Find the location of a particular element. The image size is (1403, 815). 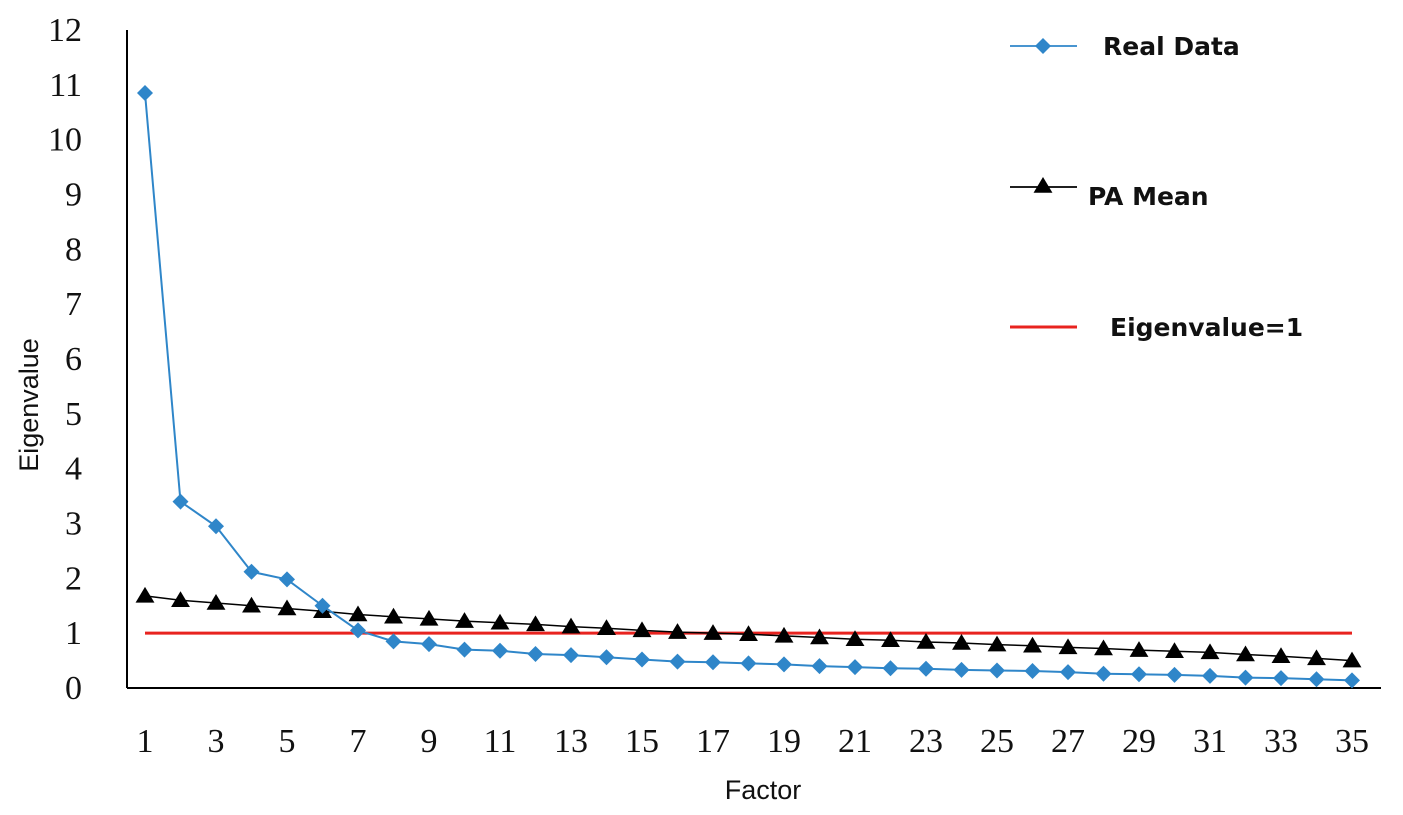

x-tick-label: 11 is located at coordinates (500, 741).